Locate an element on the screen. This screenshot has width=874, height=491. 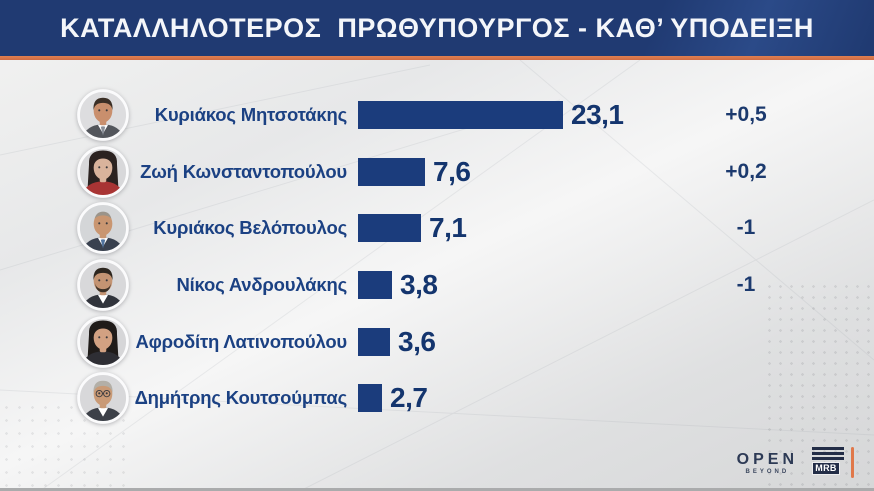
candidate-name: Νίκος Ανδρουλάκης is located at coordinates (261, 285).